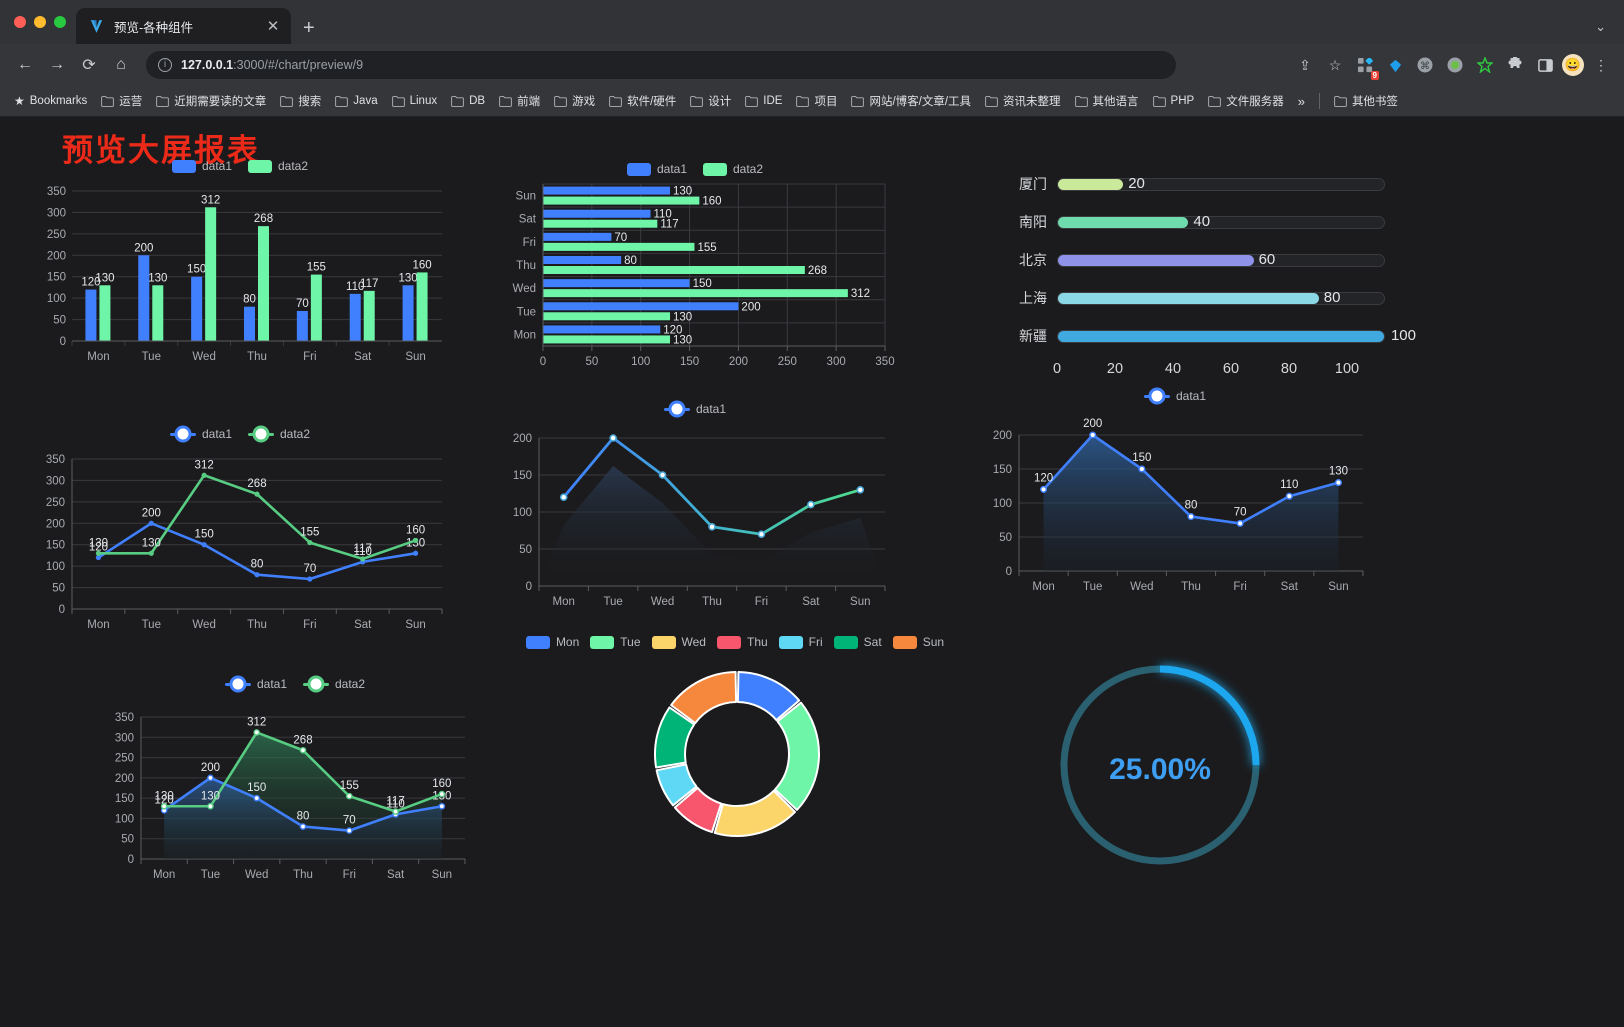 This screenshot has width=1624, height=1027. I want to click on svg-text: 312, so click(860, 294).